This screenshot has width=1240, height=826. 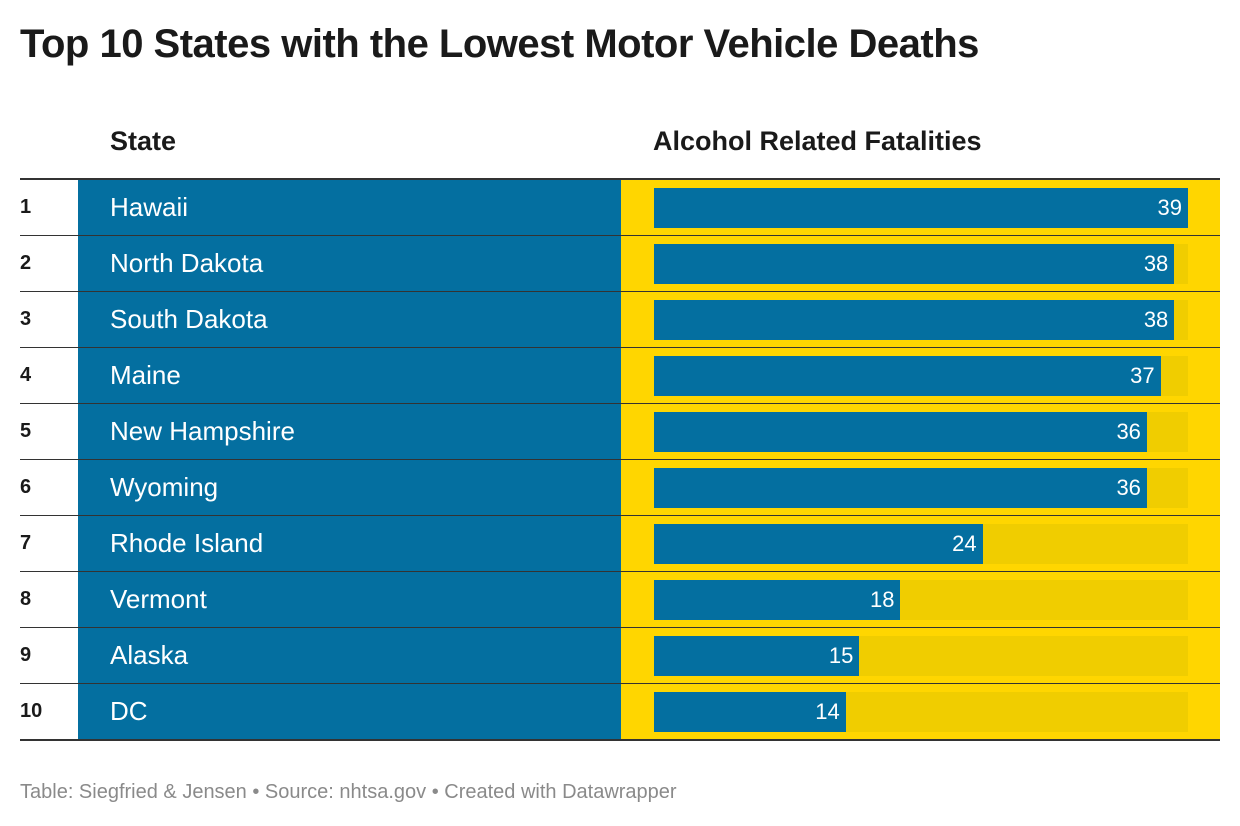 I want to click on state-name: Vermont, so click(x=158, y=599).